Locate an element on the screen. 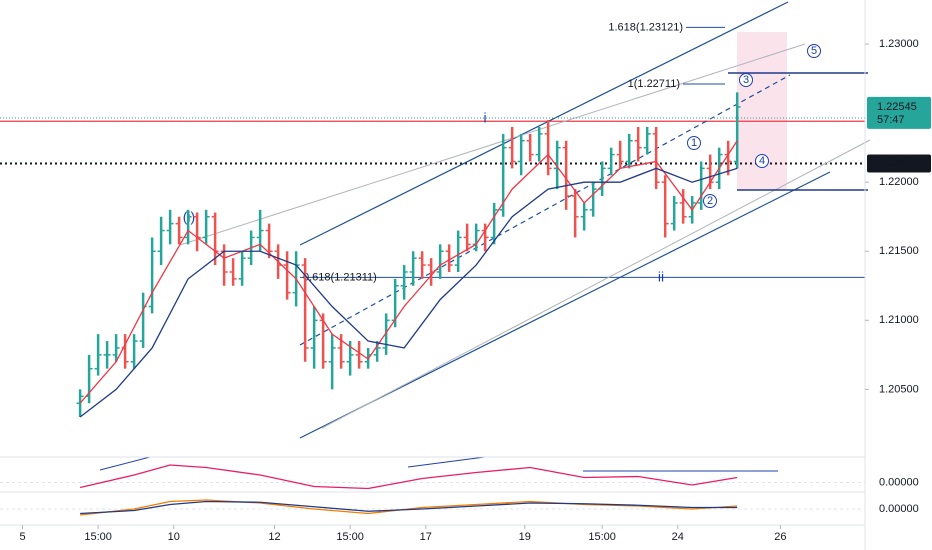 This screenshot has height=550, width=932. wave-label: 2 is located at coordinates (710, 201).